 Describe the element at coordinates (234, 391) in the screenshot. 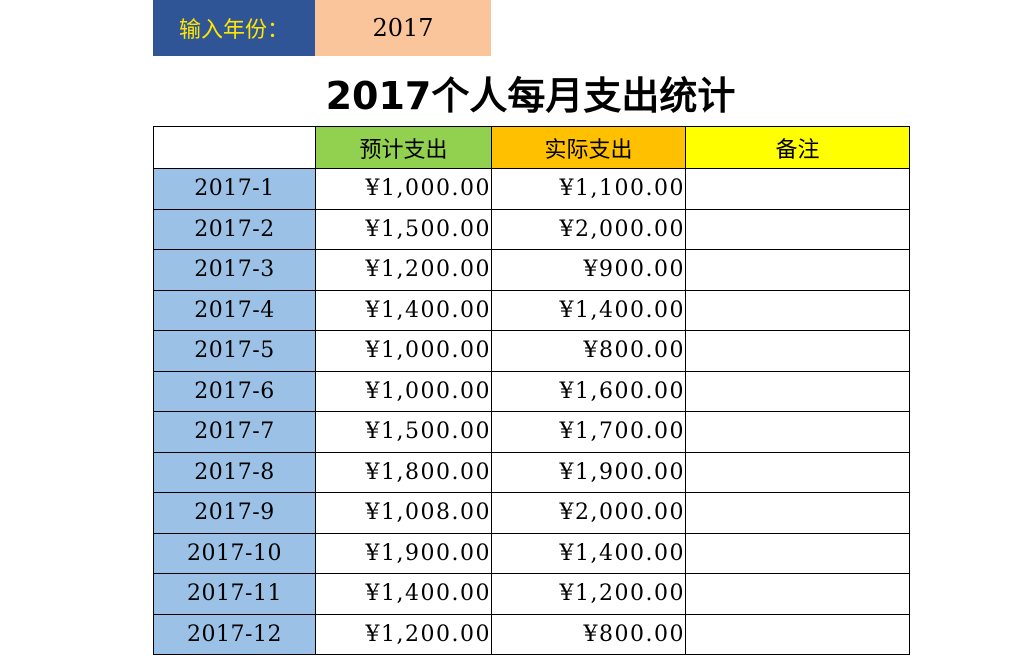

I see `month-cell: 2017-6` at that location.